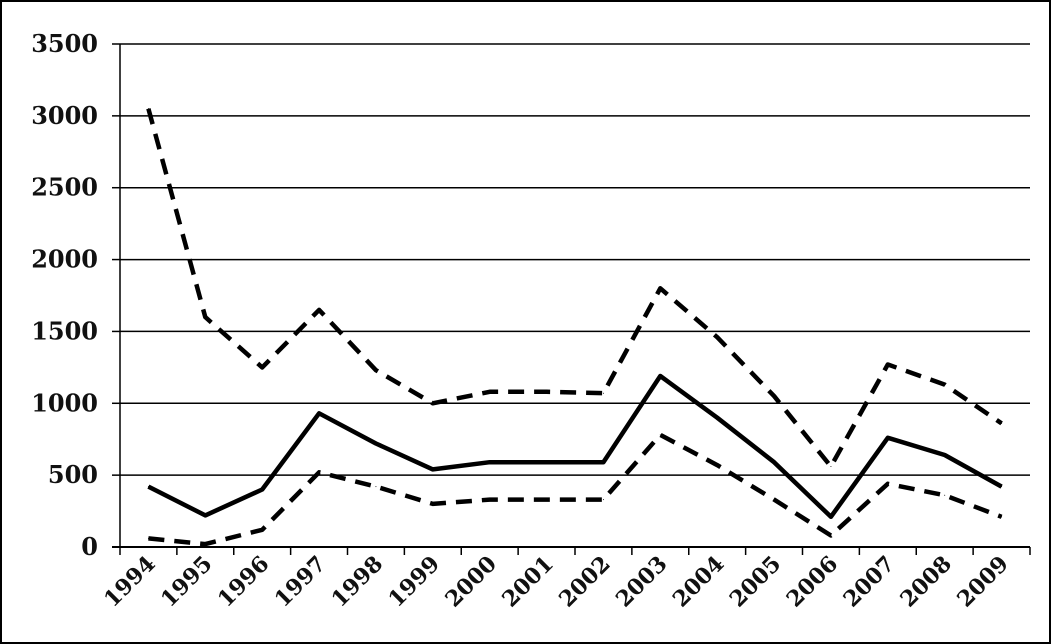  Describe the element at coordinates (812, 582) in the screenshot. I see `x-tick-label: 2006` at that location.